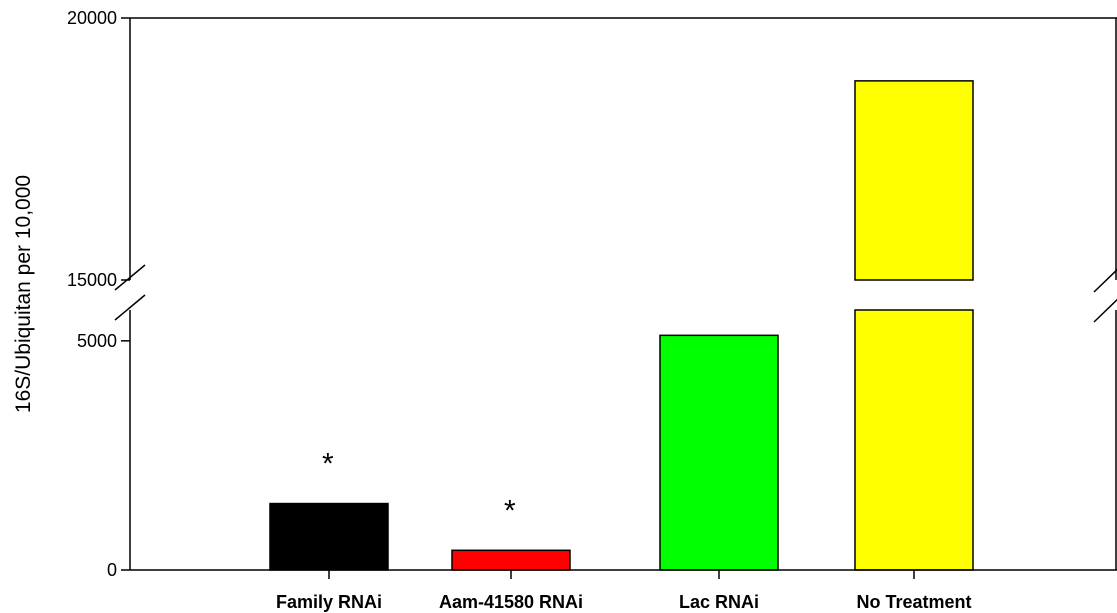 The height and width of the screenshot is (613, 1117). I want to click on bar-4-upper, so click(914, 180).